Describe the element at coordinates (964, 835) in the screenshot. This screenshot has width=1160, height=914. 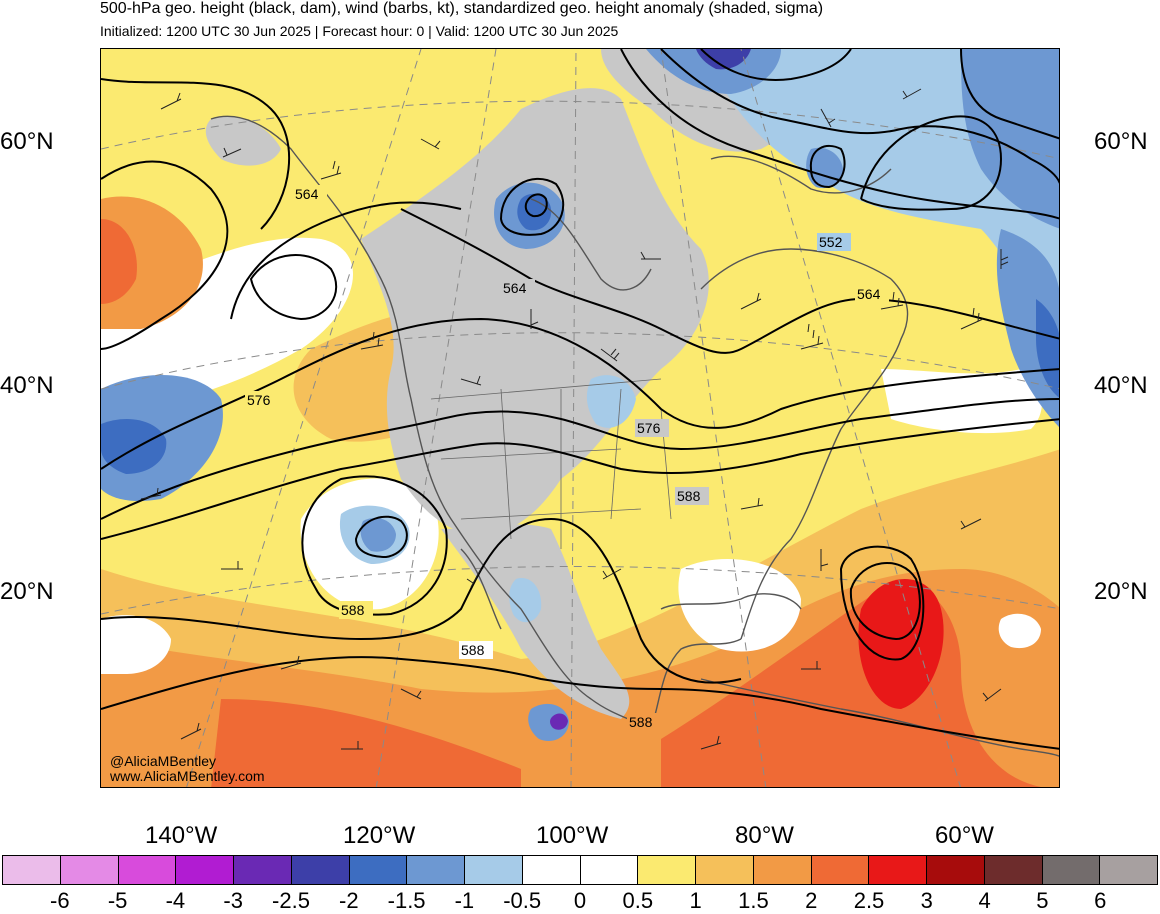
I see `lon-label-60w: 60°W` at that location.